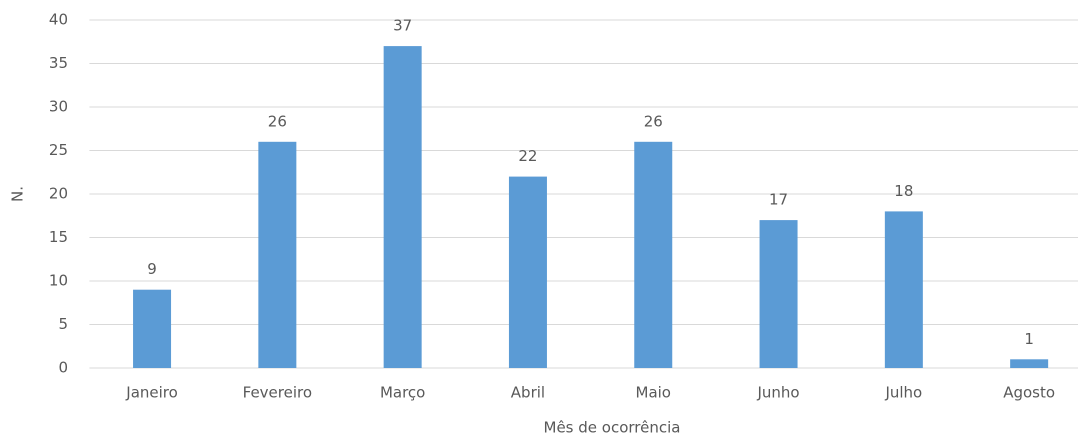 The image size is (1081, 437). Describe the element at coordinates (653, 393) in the screenshot. I see `x-tick-label: Maio` at that location.